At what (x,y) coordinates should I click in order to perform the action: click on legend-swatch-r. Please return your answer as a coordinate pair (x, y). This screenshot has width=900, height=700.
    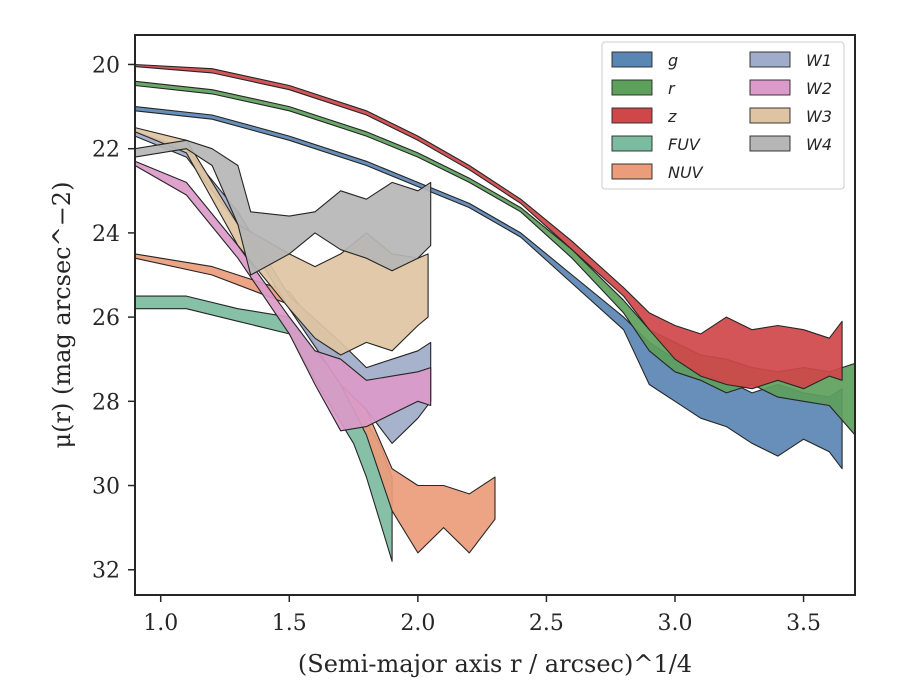
    Looking at the image, I should click on (632, 87).